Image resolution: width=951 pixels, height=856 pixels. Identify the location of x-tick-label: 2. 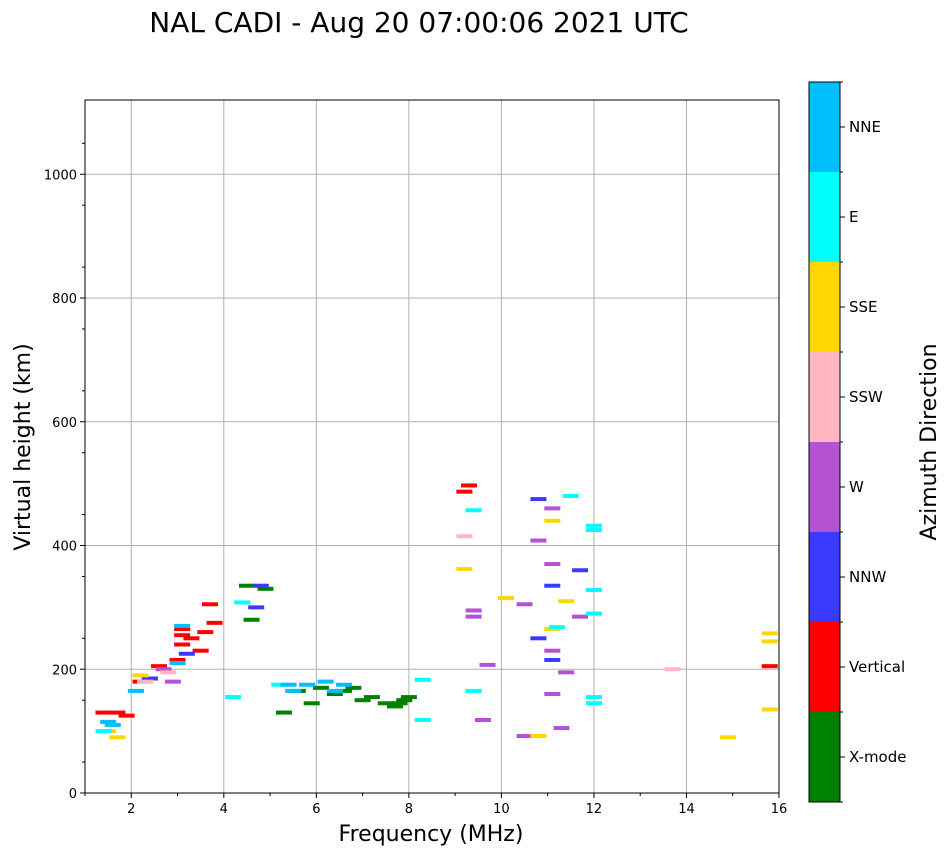
(131, 809).